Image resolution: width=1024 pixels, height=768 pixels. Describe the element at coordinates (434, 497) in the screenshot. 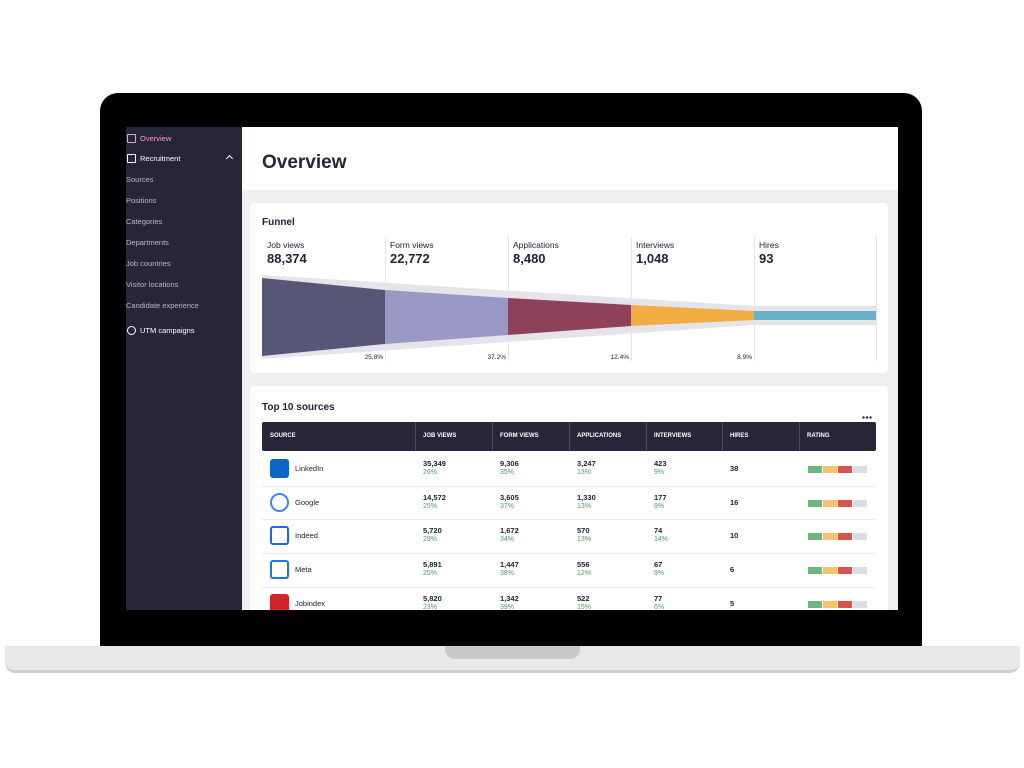

I see `cell-value: 14,572` at that location.